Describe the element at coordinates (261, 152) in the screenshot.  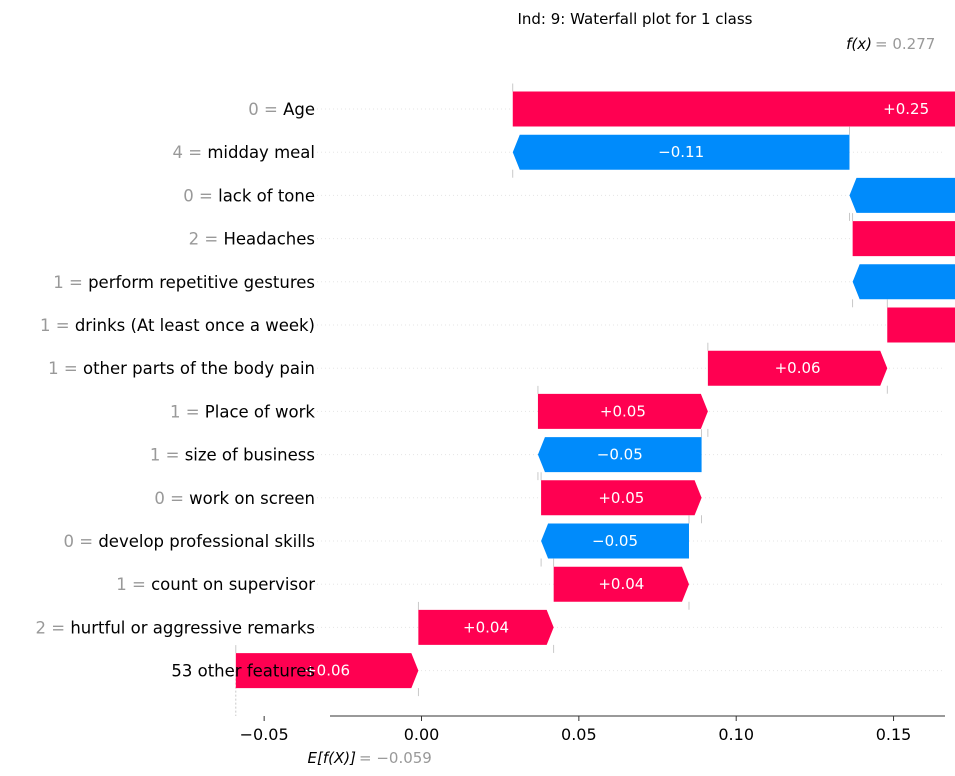
I see `feature-name: midday meal` at that location.